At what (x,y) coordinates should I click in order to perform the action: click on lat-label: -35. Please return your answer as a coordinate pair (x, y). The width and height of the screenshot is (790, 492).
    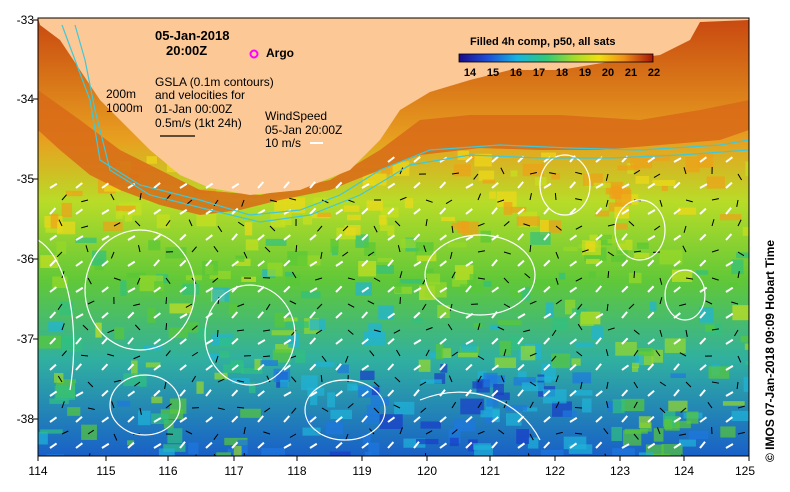
    Looking at the image, I should click on (25, 179).